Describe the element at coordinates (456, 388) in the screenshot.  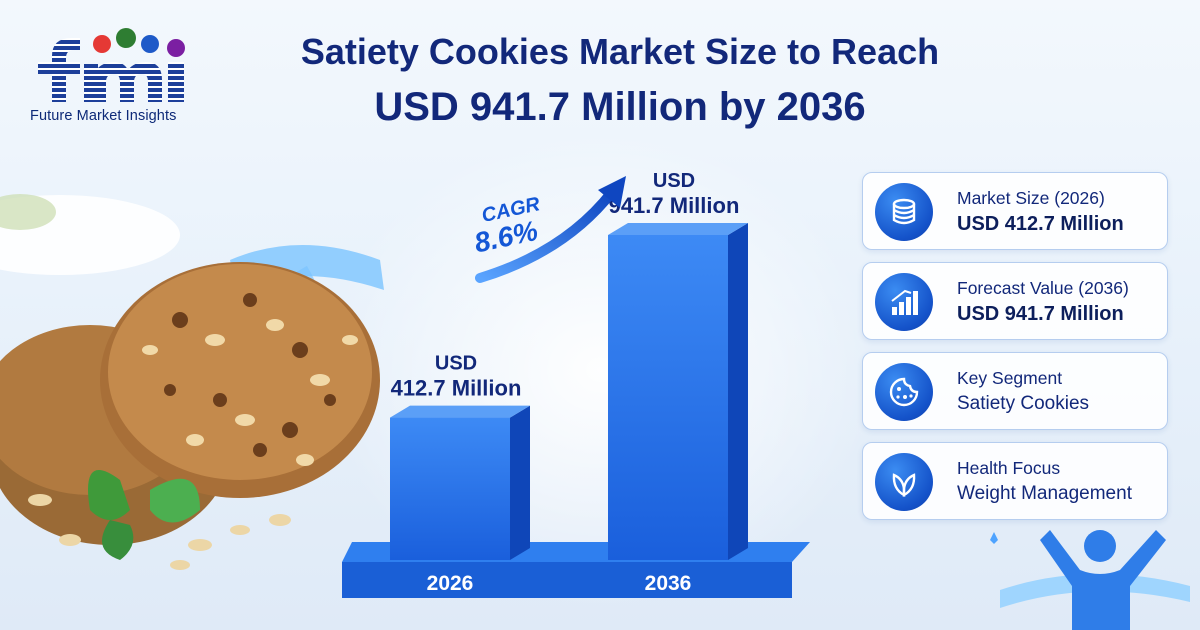
I see `value-label: 412.7 Million` at that location.